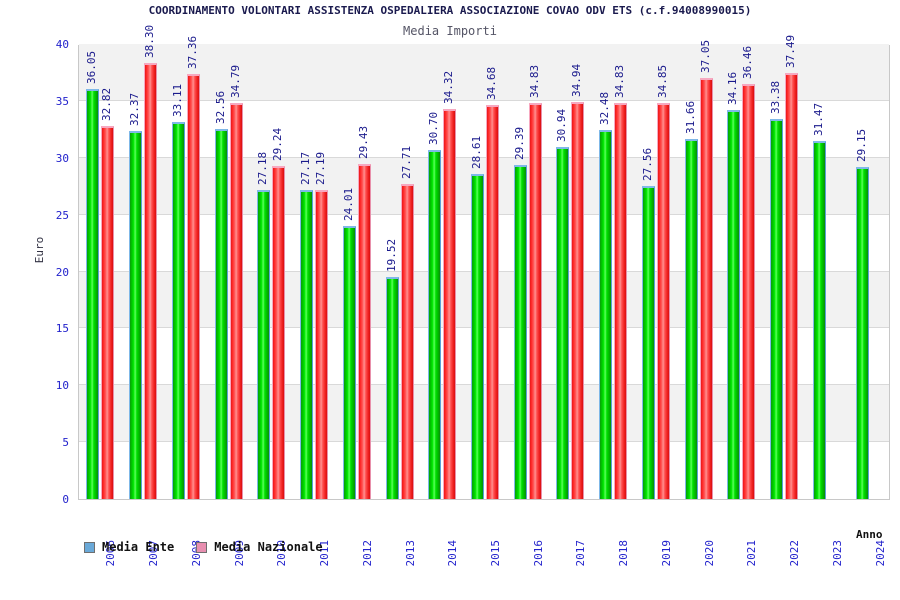 This screenshot has width=900, height=600. Describe the element at coordinates (108, 312) in the screenshot. I see `bar-media-nazionale-2006` at that location.